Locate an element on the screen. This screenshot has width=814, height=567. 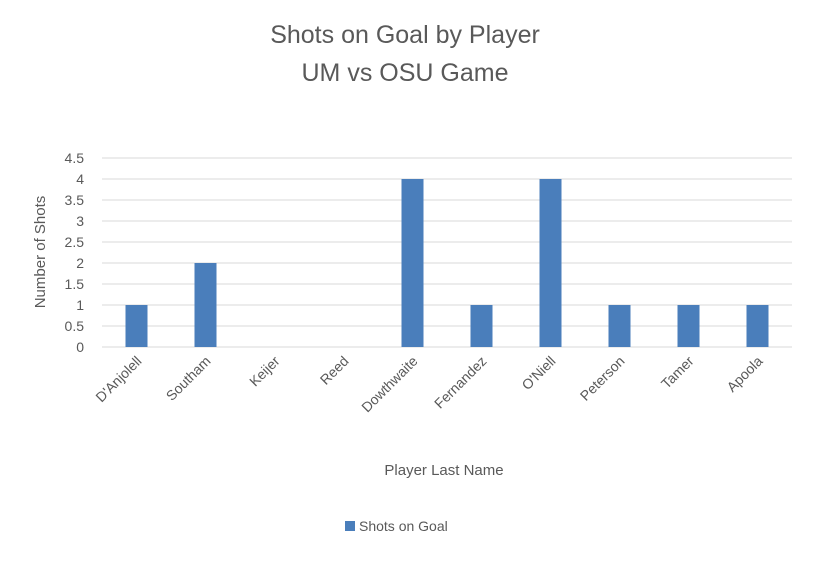
y-tick-label: 0.5 is located at coordinates (75, 326).